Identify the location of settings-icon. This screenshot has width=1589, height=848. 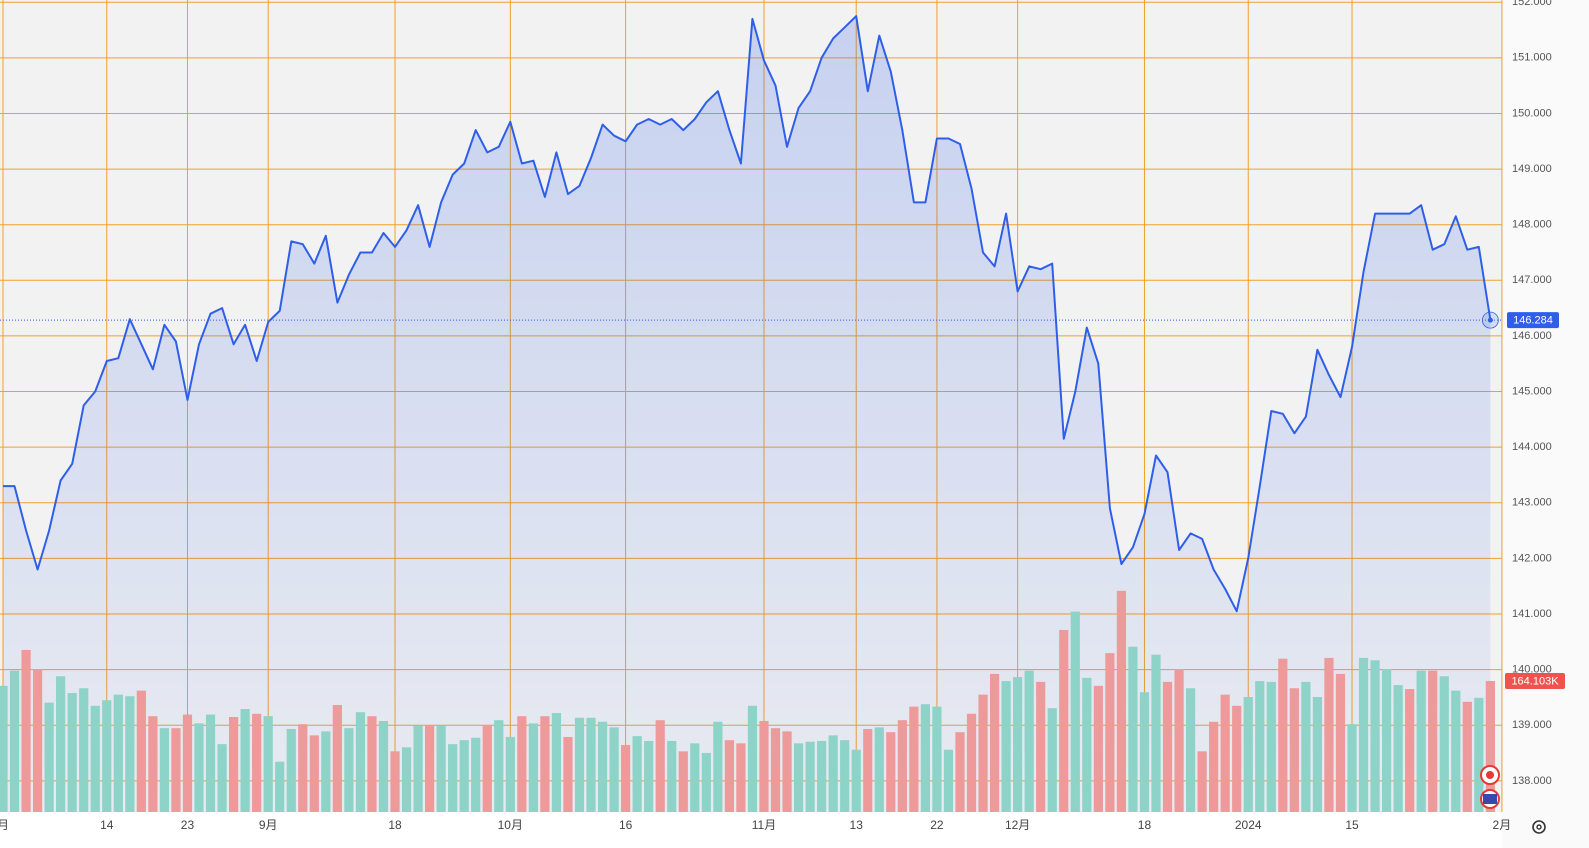
(1539, 827).